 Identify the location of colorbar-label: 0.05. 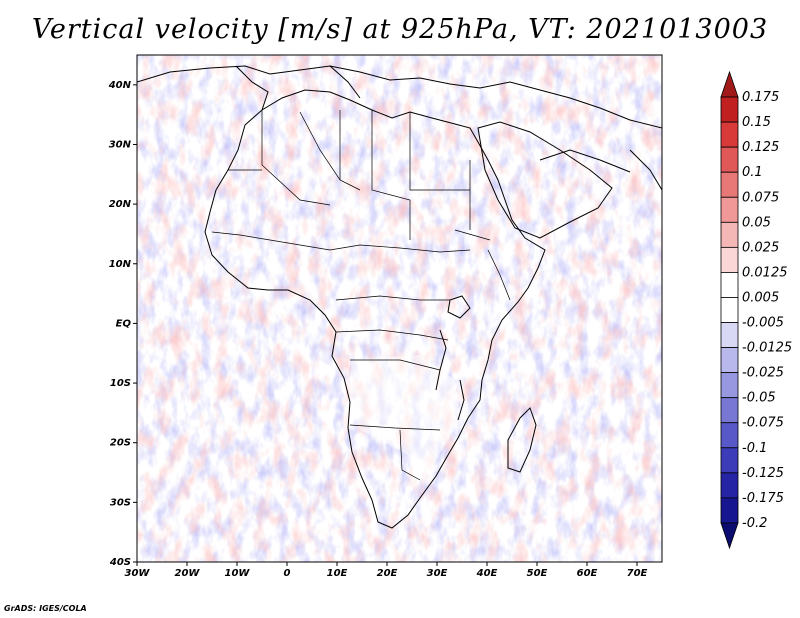
(756, 222).